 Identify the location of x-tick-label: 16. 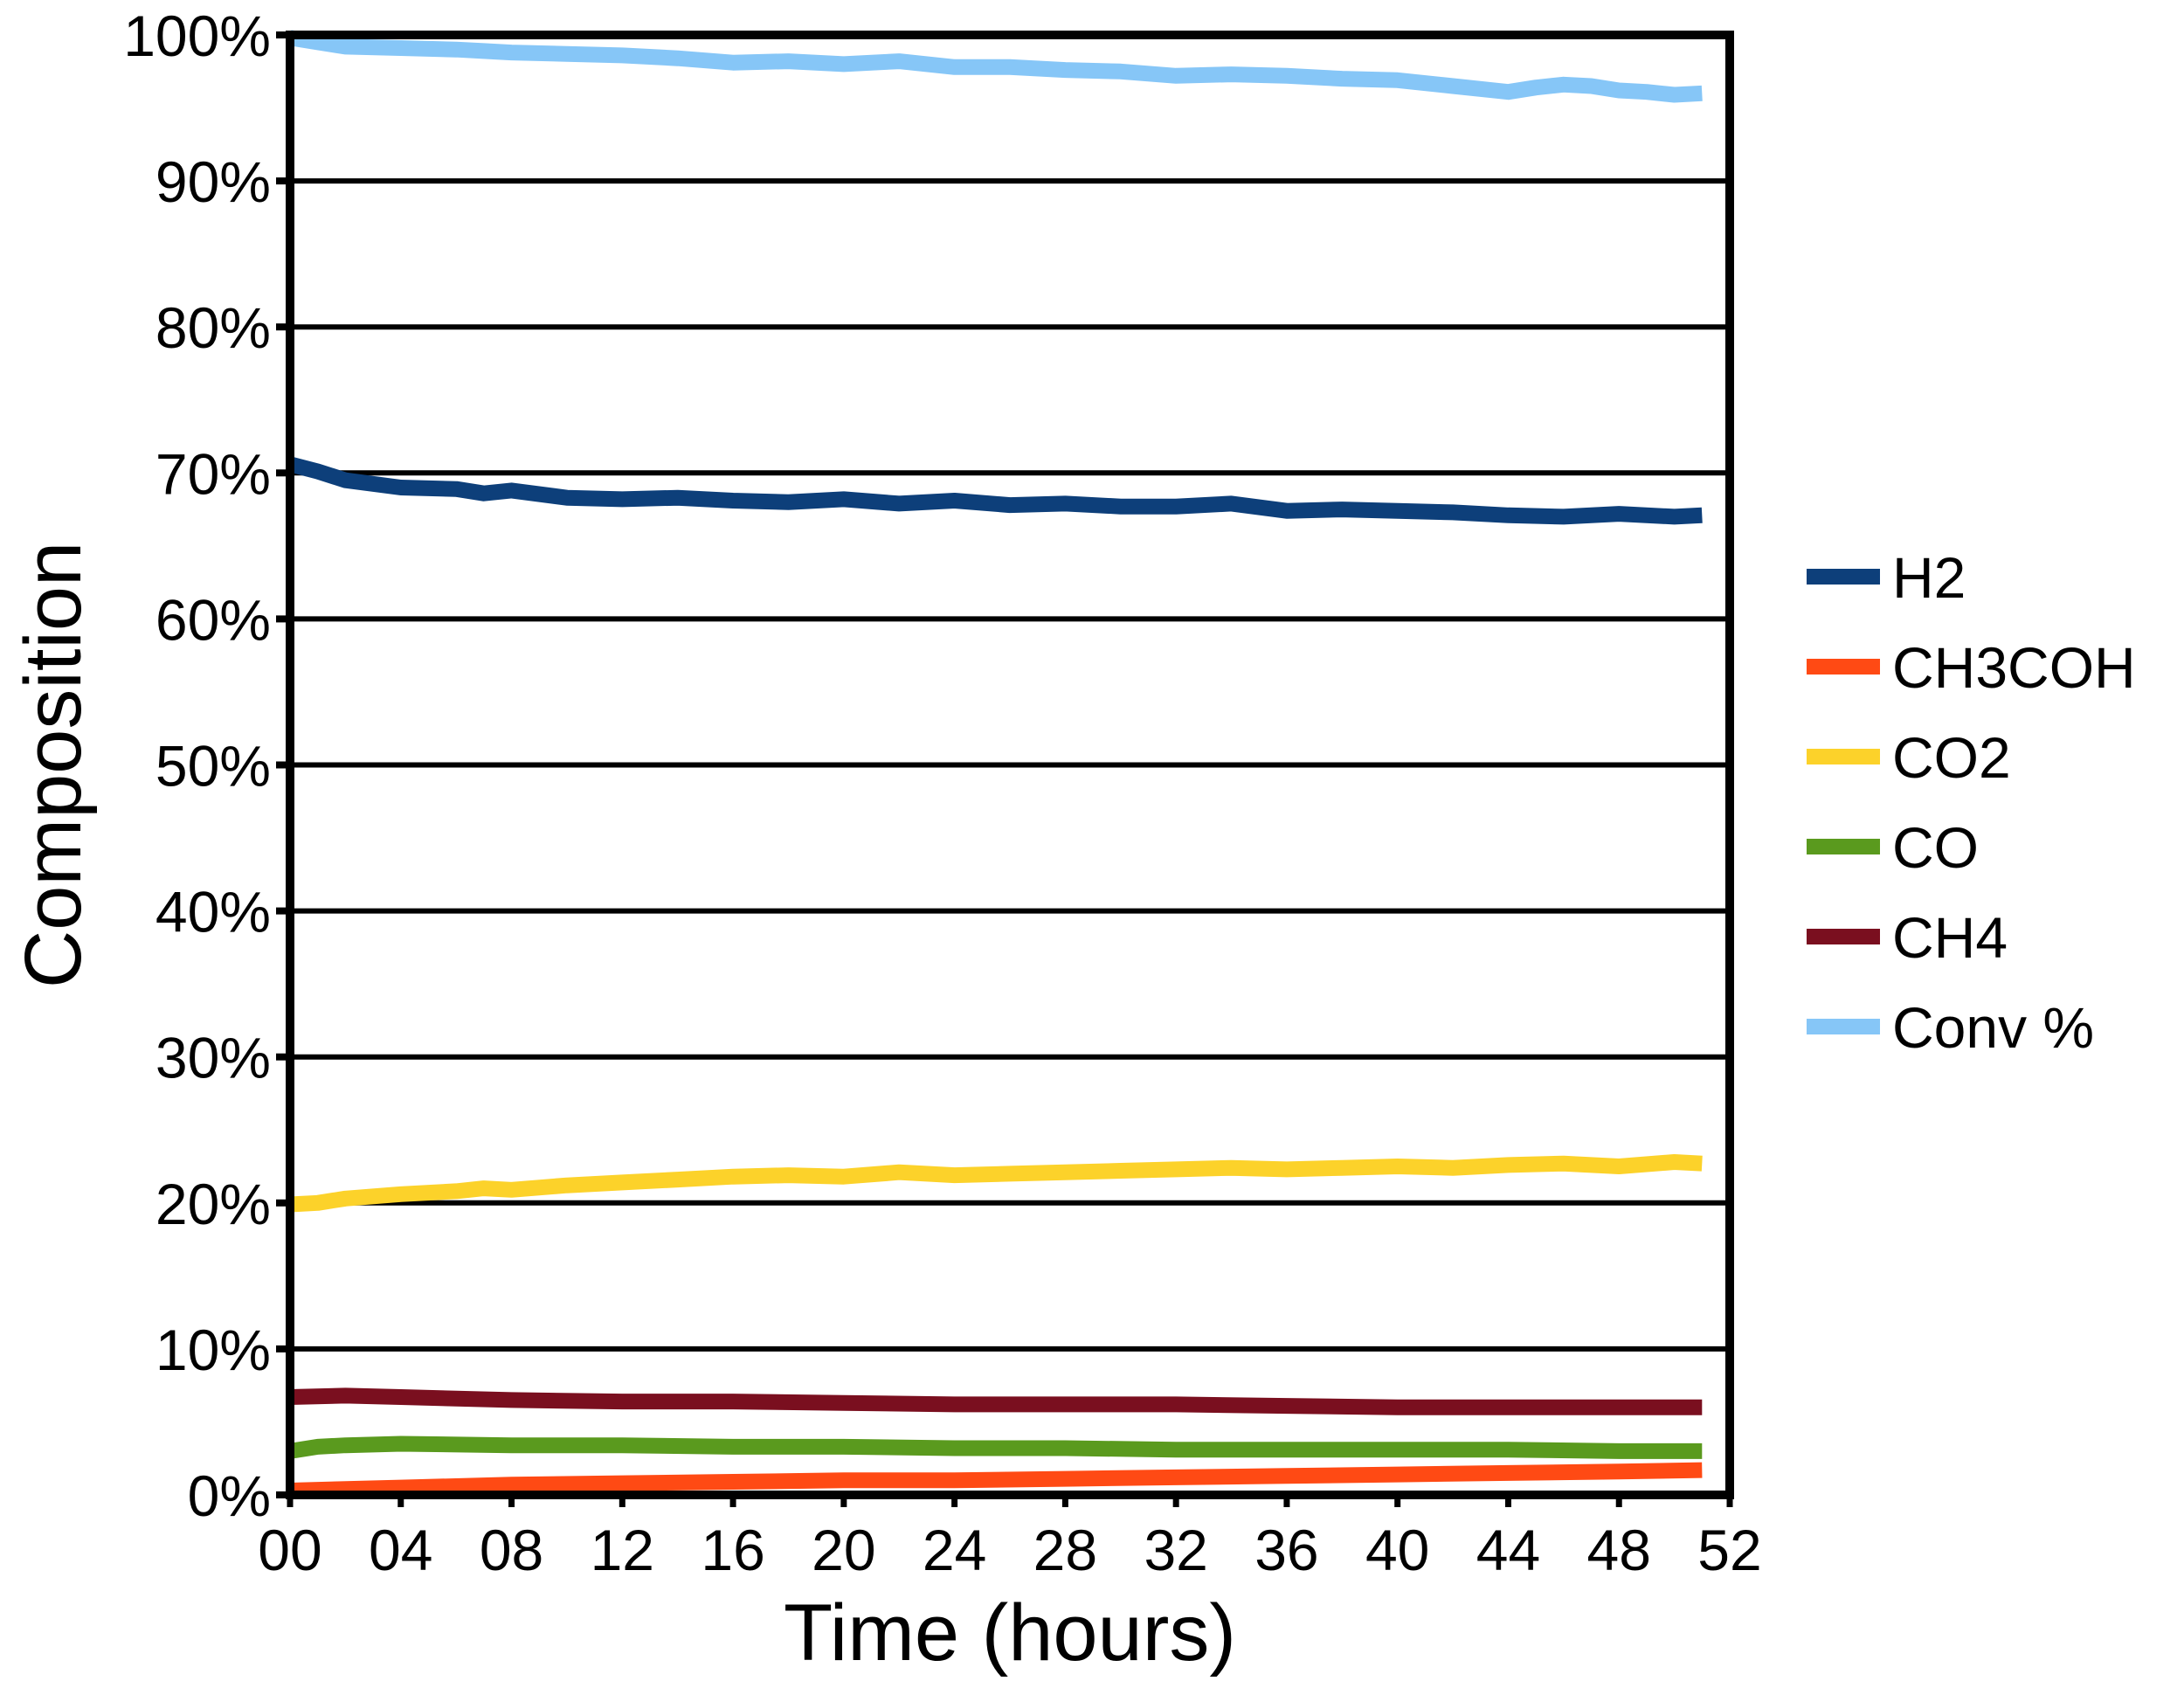
(732, 1550).